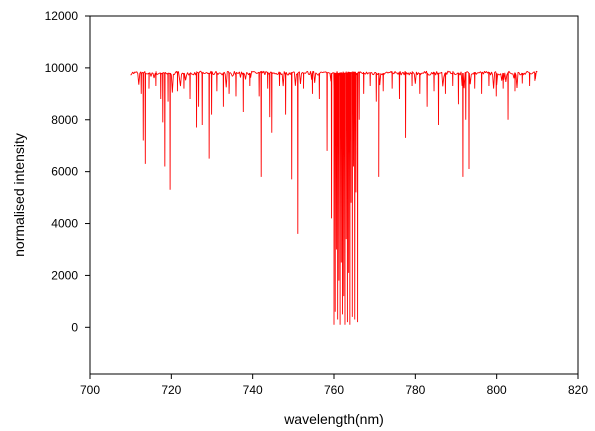  Describe the element at coordinates (415, 390) in the screenshot. I see `x-tick-label: 780` at that location.